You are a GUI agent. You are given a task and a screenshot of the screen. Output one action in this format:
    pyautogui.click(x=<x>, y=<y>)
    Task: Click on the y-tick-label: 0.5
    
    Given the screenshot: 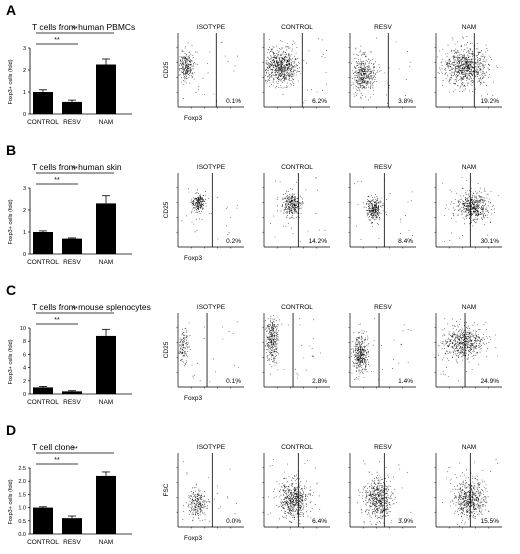 What is the action you would take?
    pyautogui.click(x=22, y=522)
    